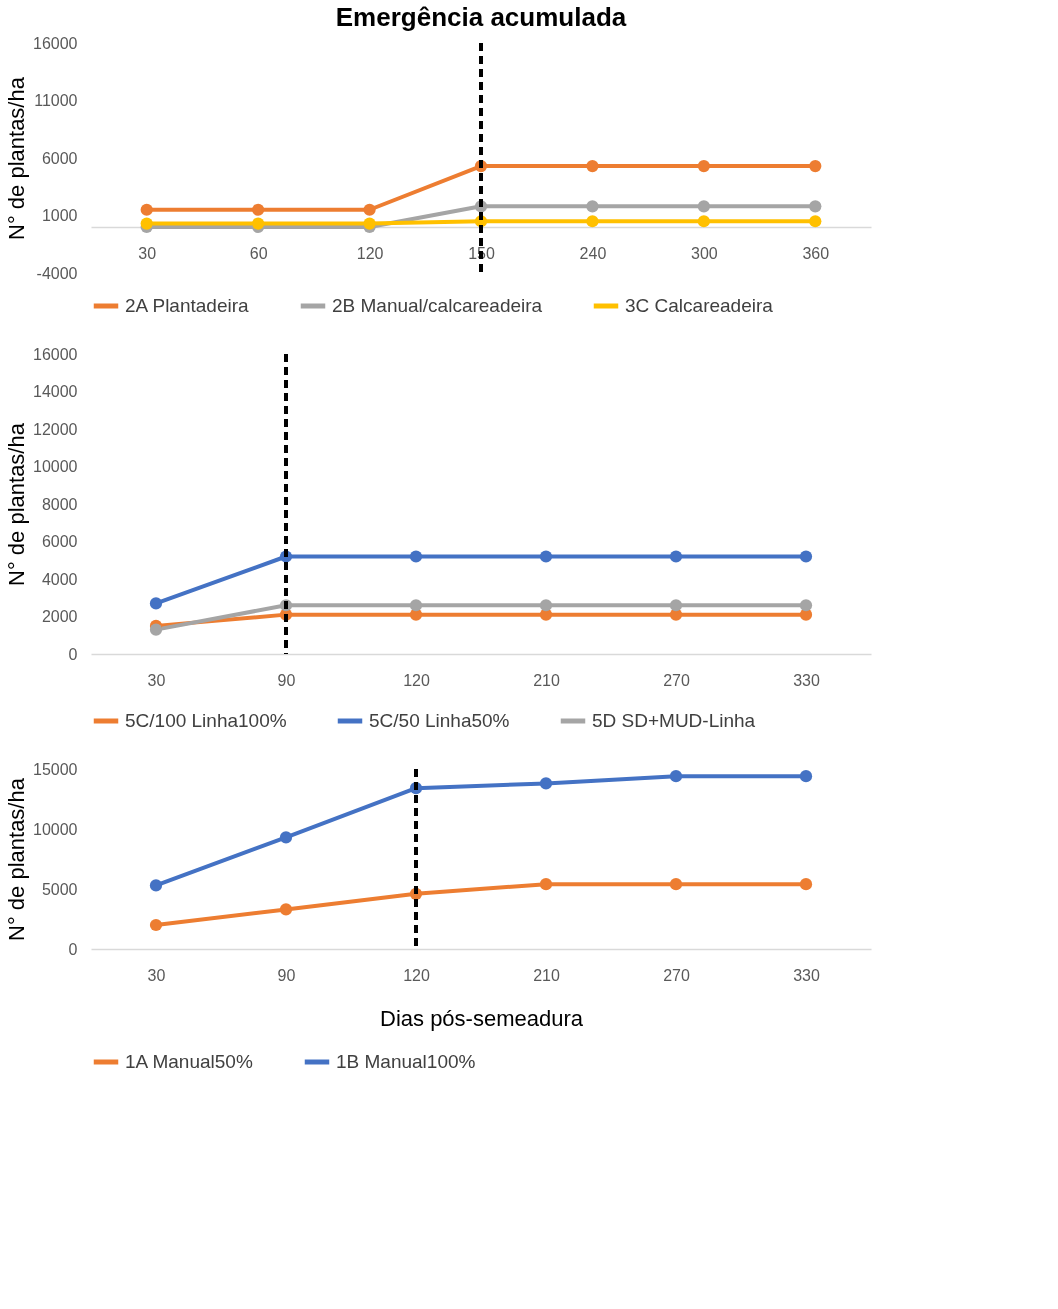 This screenshot has width=1058, height=1309. Describe the element at coordinates (674, 720) in the screenshot. I see `legend-label: 5D SD+MUD-Linha` at that location.